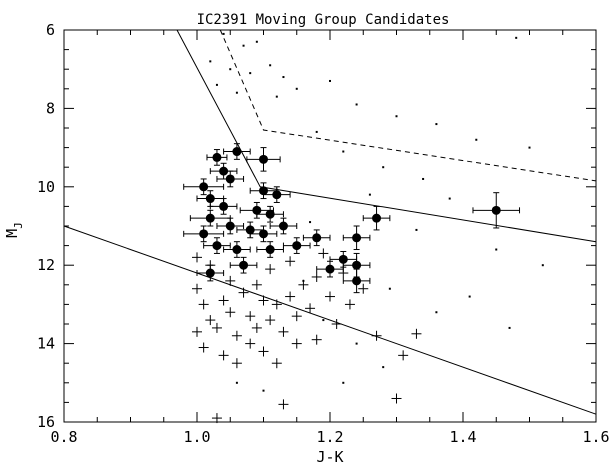  Describe the element at coordinates (50, 30) in the screenshot. I see `y-tick-label: 6` at that location.